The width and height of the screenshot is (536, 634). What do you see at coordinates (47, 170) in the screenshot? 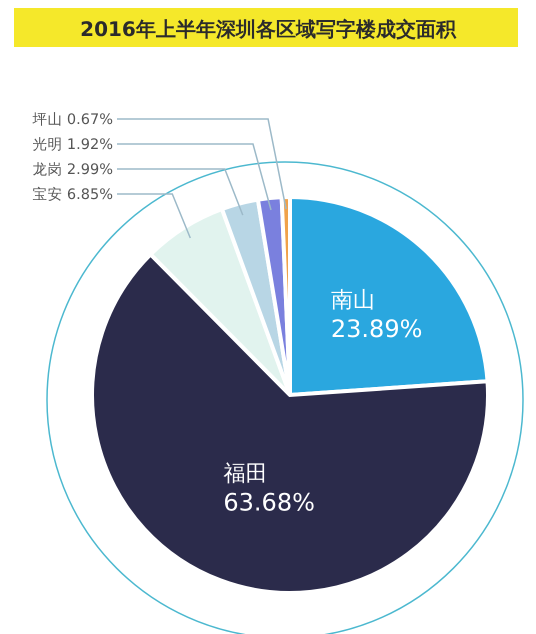
I see `slice-label: 龙岗` at bounding box center [47, 170].